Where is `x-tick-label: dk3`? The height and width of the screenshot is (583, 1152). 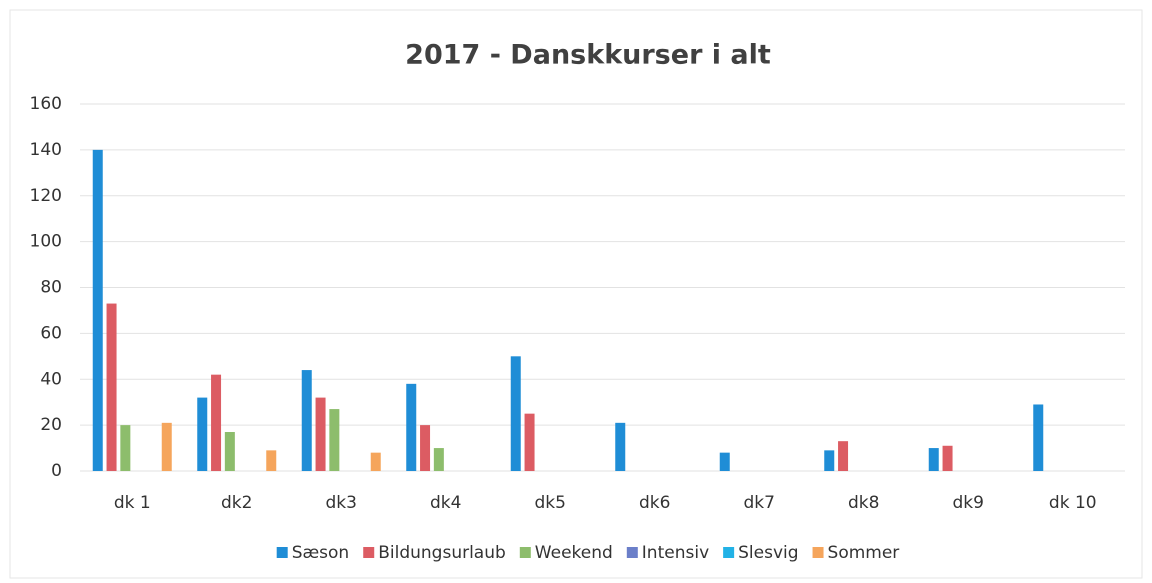
x-tick-label: dk3 is located at coordinates (341, 503).